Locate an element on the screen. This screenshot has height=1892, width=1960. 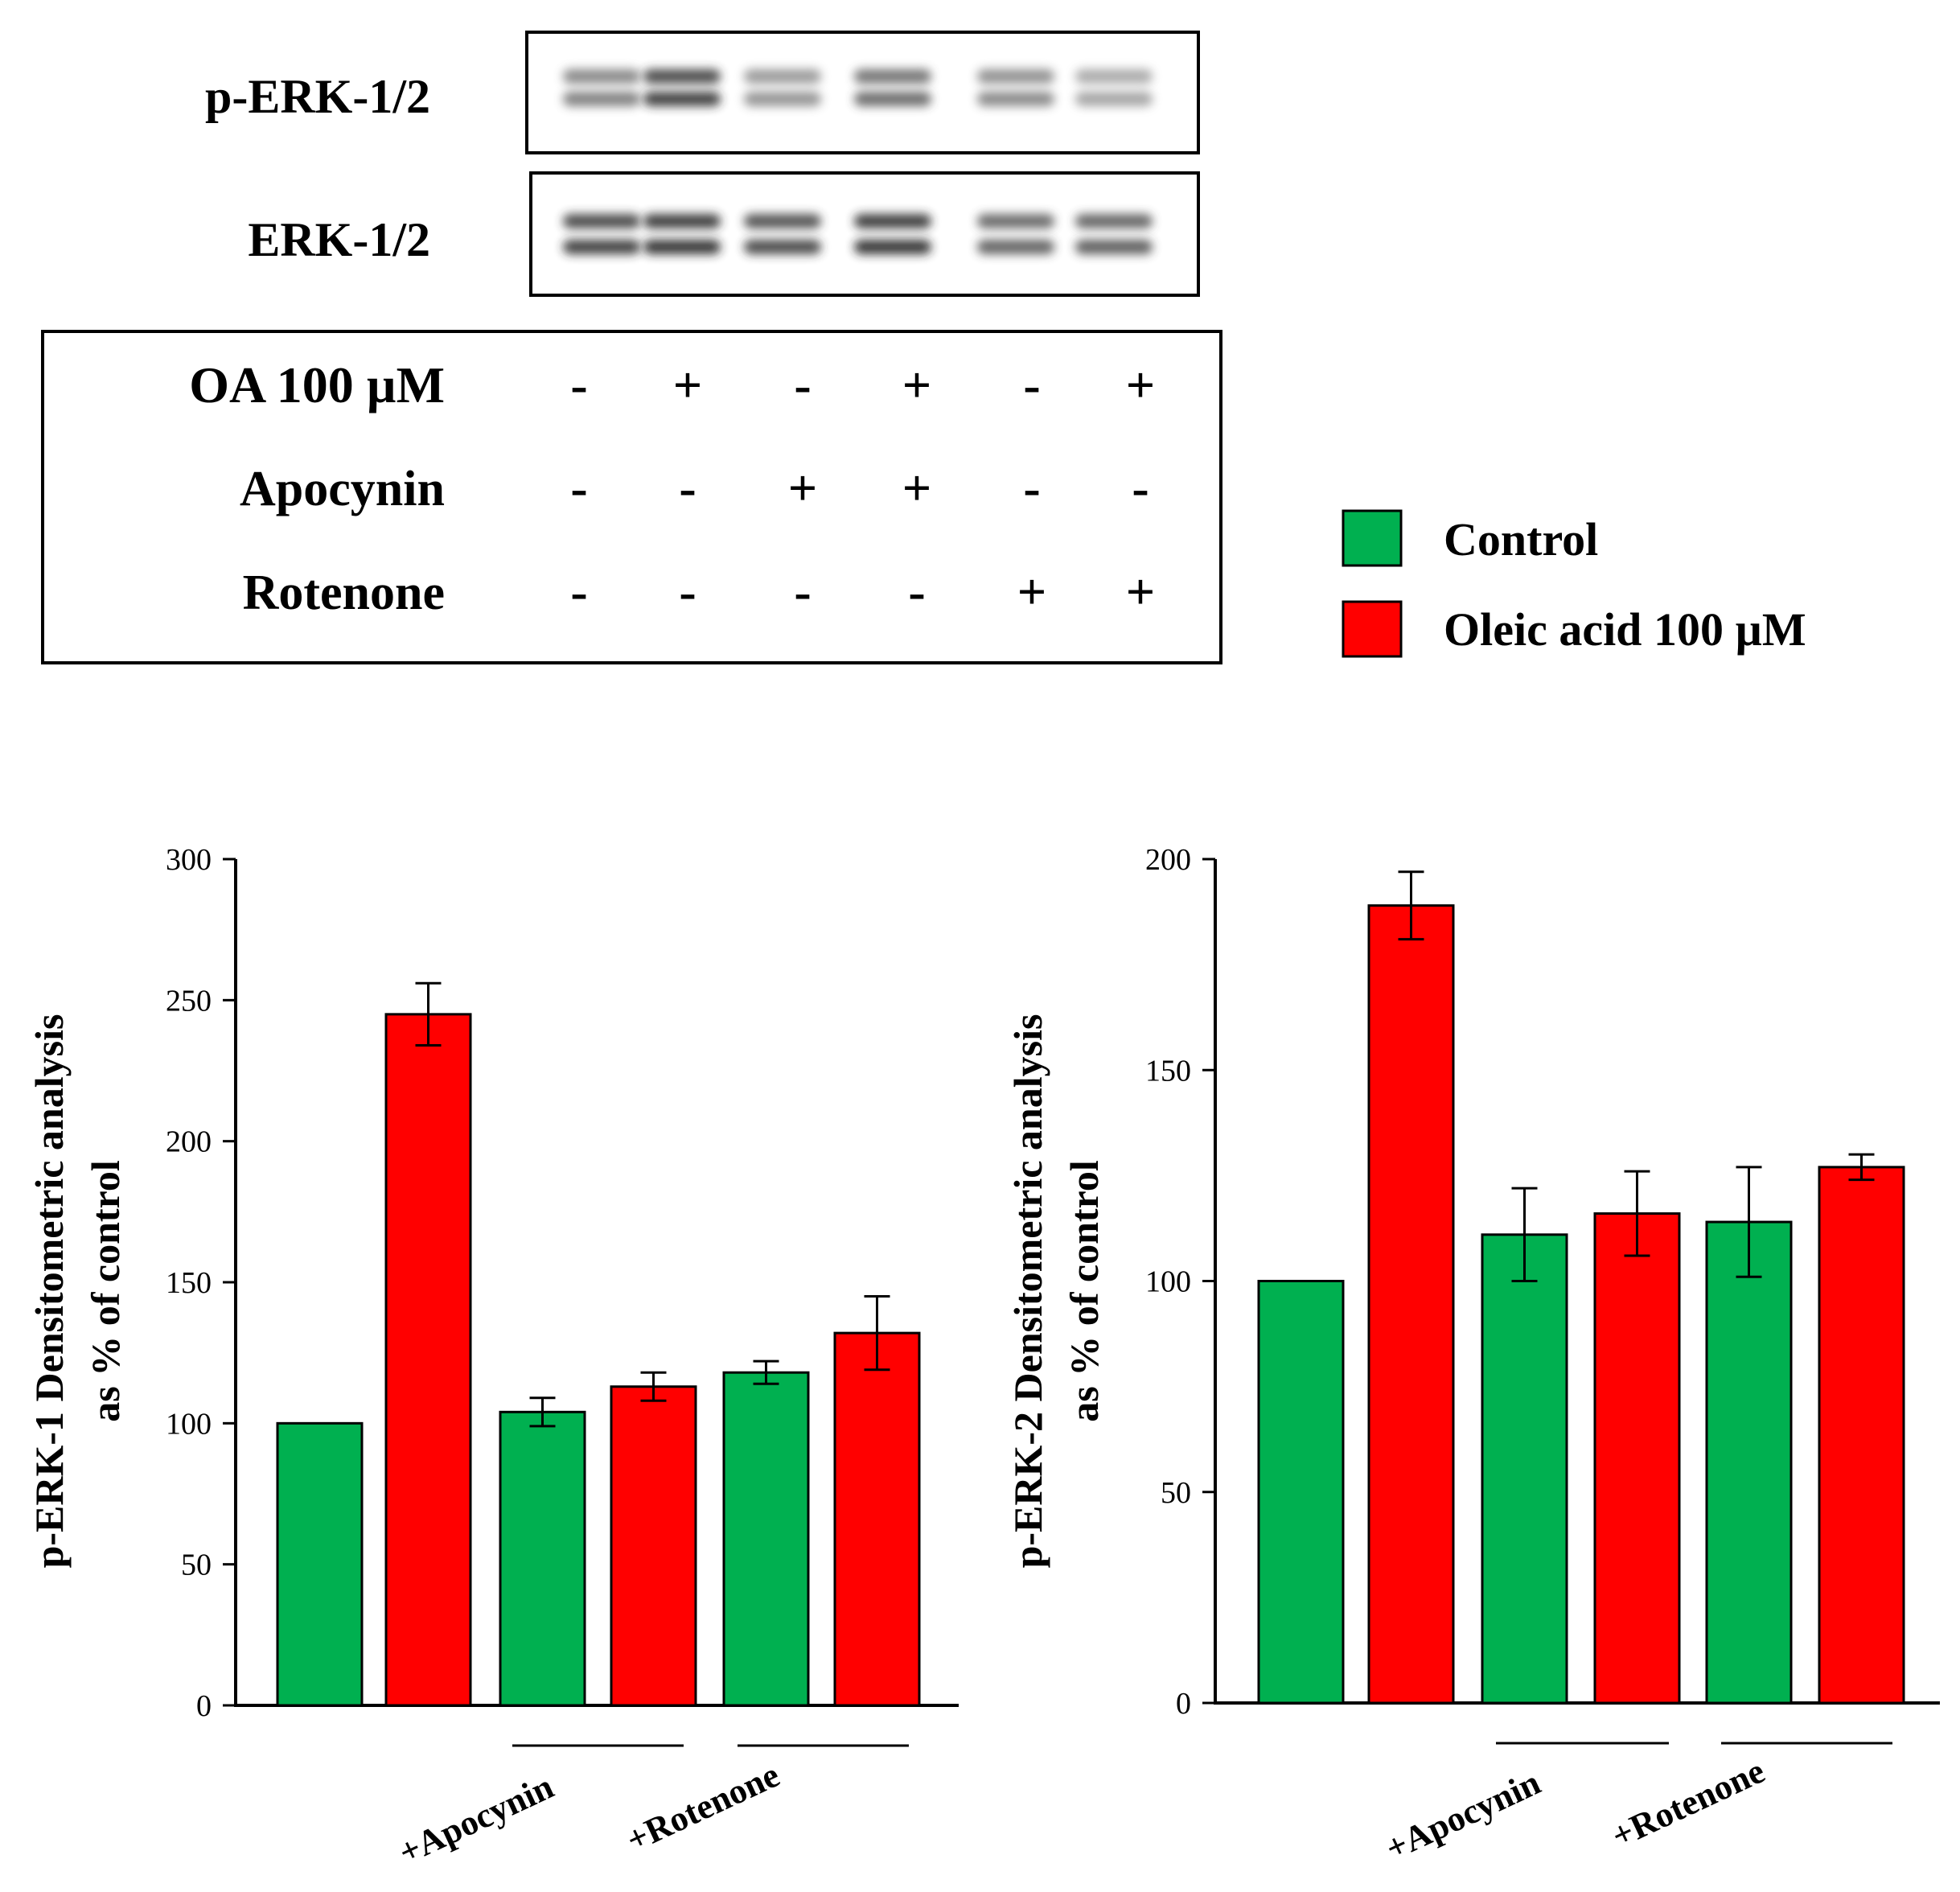
treatment-row-values: - - + + - - is located at coordinates (859, 487).